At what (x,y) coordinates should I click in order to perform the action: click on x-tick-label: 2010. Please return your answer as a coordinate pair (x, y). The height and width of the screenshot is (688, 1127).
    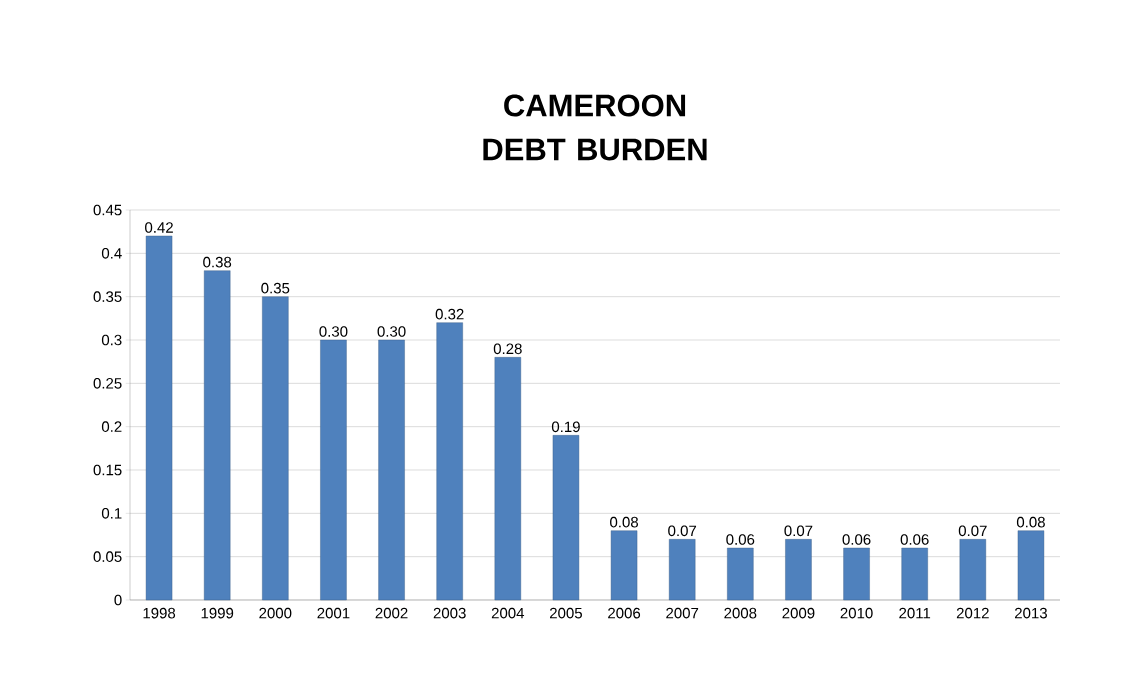
    Looking at the image, I should click on (856, 613).